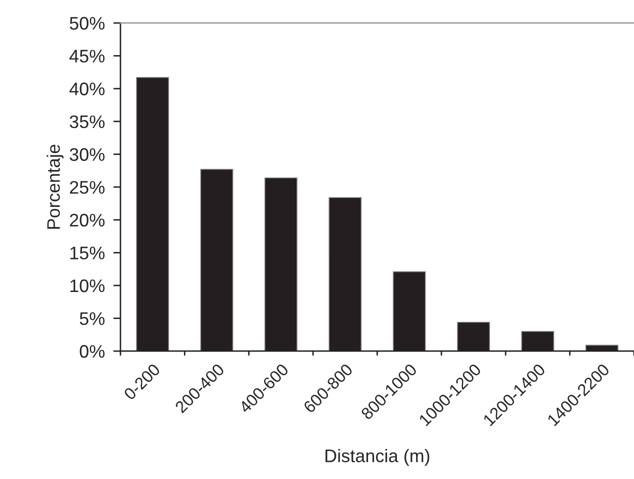 This screenshot has width=634, height=479. Describe the element at coordinates (87, 285) in the screenshot. I see `y-tick-label: 10%` at that location.